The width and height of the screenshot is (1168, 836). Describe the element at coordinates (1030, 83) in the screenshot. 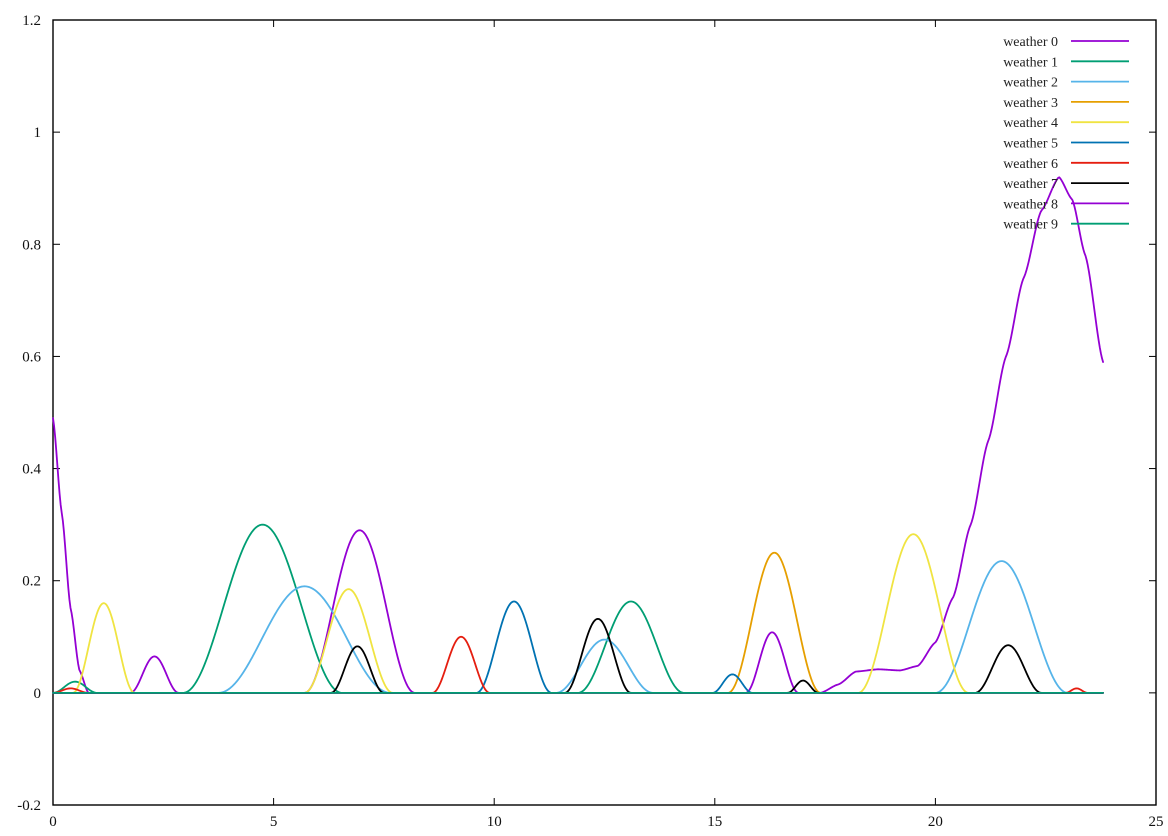

I see `legend-label: weather 2` at that location.